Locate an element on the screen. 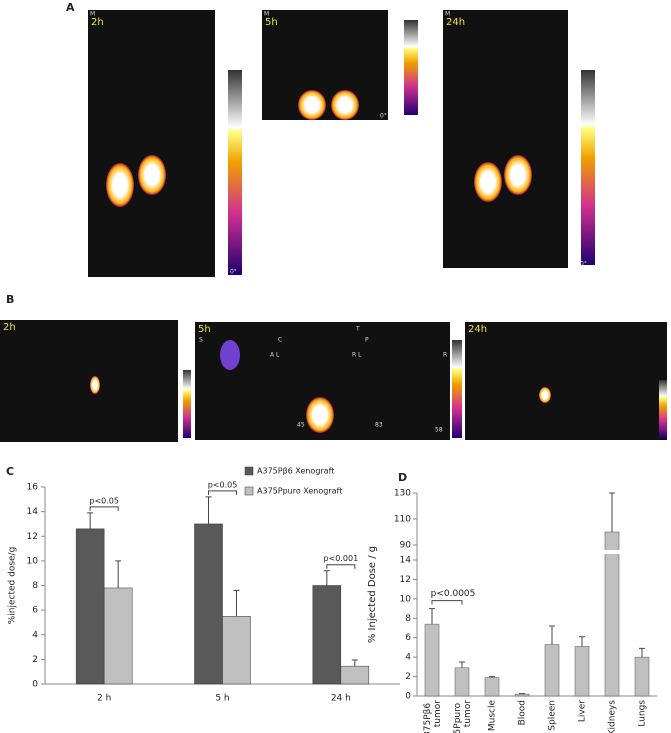 This screenshot has width=671, height=733. x-tick-label: 2 h is located at coordinates (104, 699).